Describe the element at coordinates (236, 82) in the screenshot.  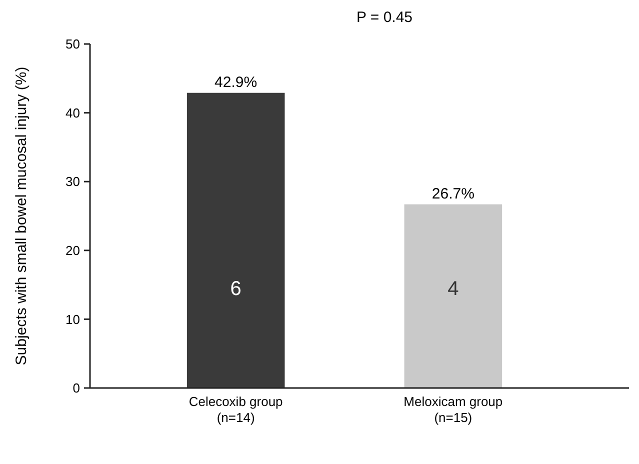
I see `data-label: 42.9%` at that location.